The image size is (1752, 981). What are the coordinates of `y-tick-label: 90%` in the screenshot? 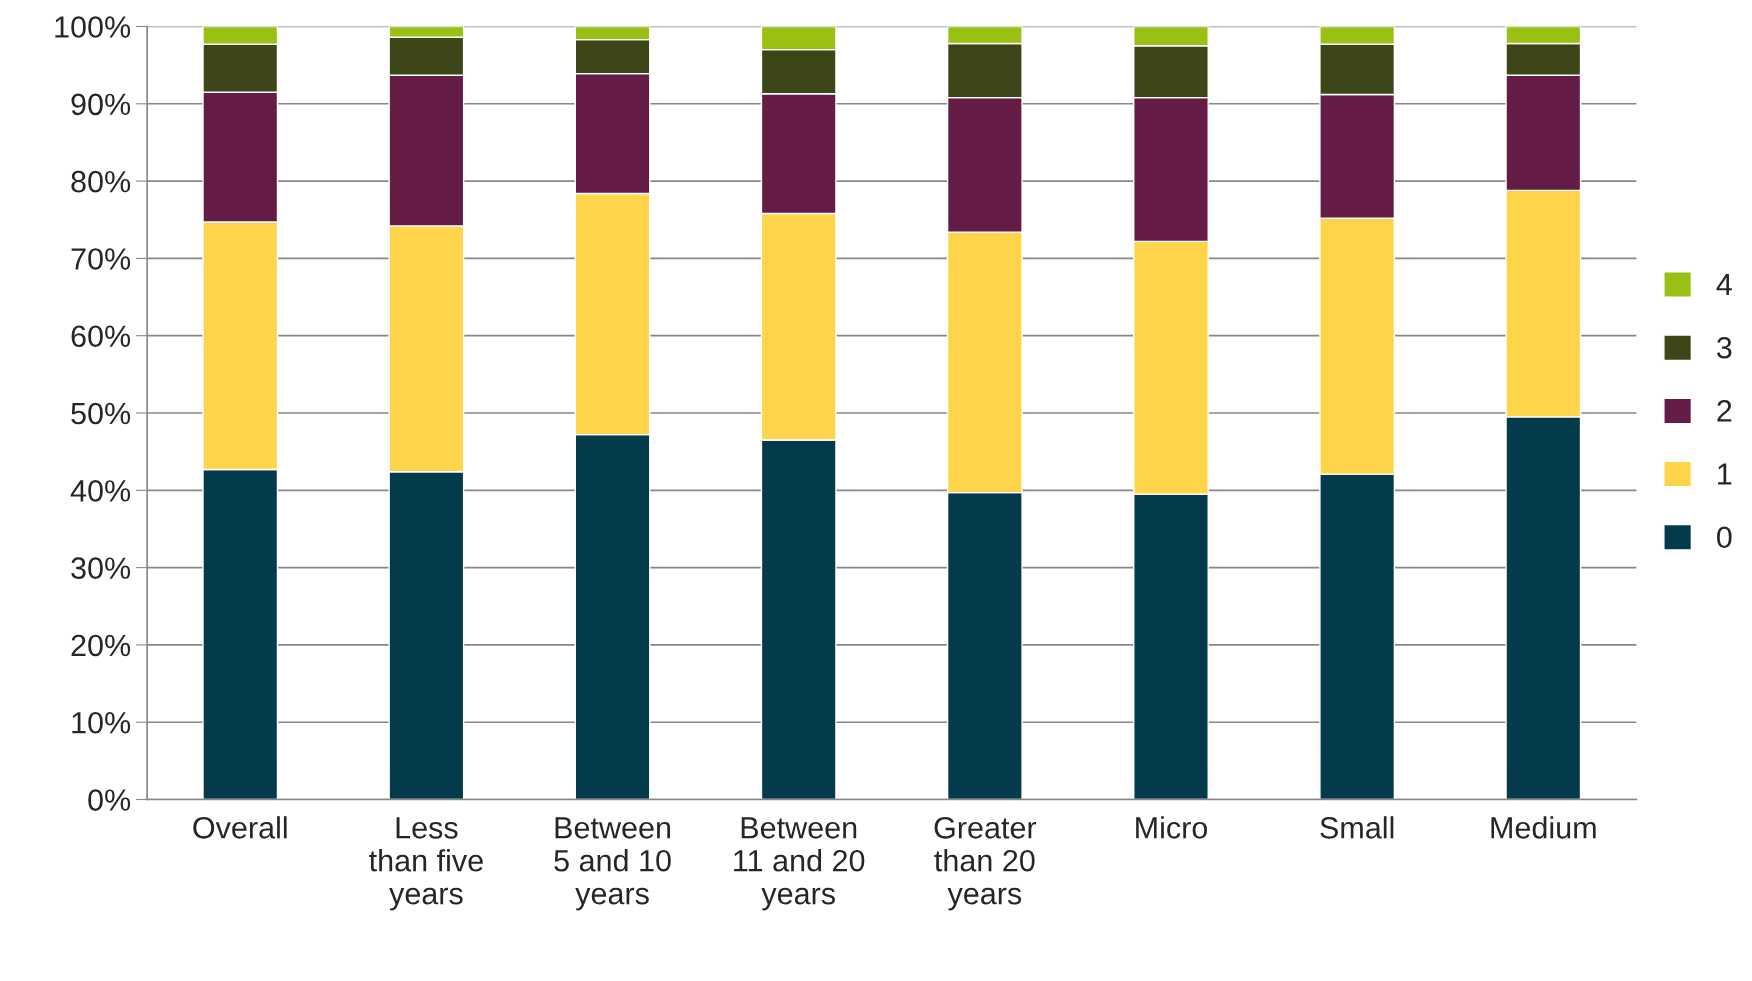 It's located at (101, 104).